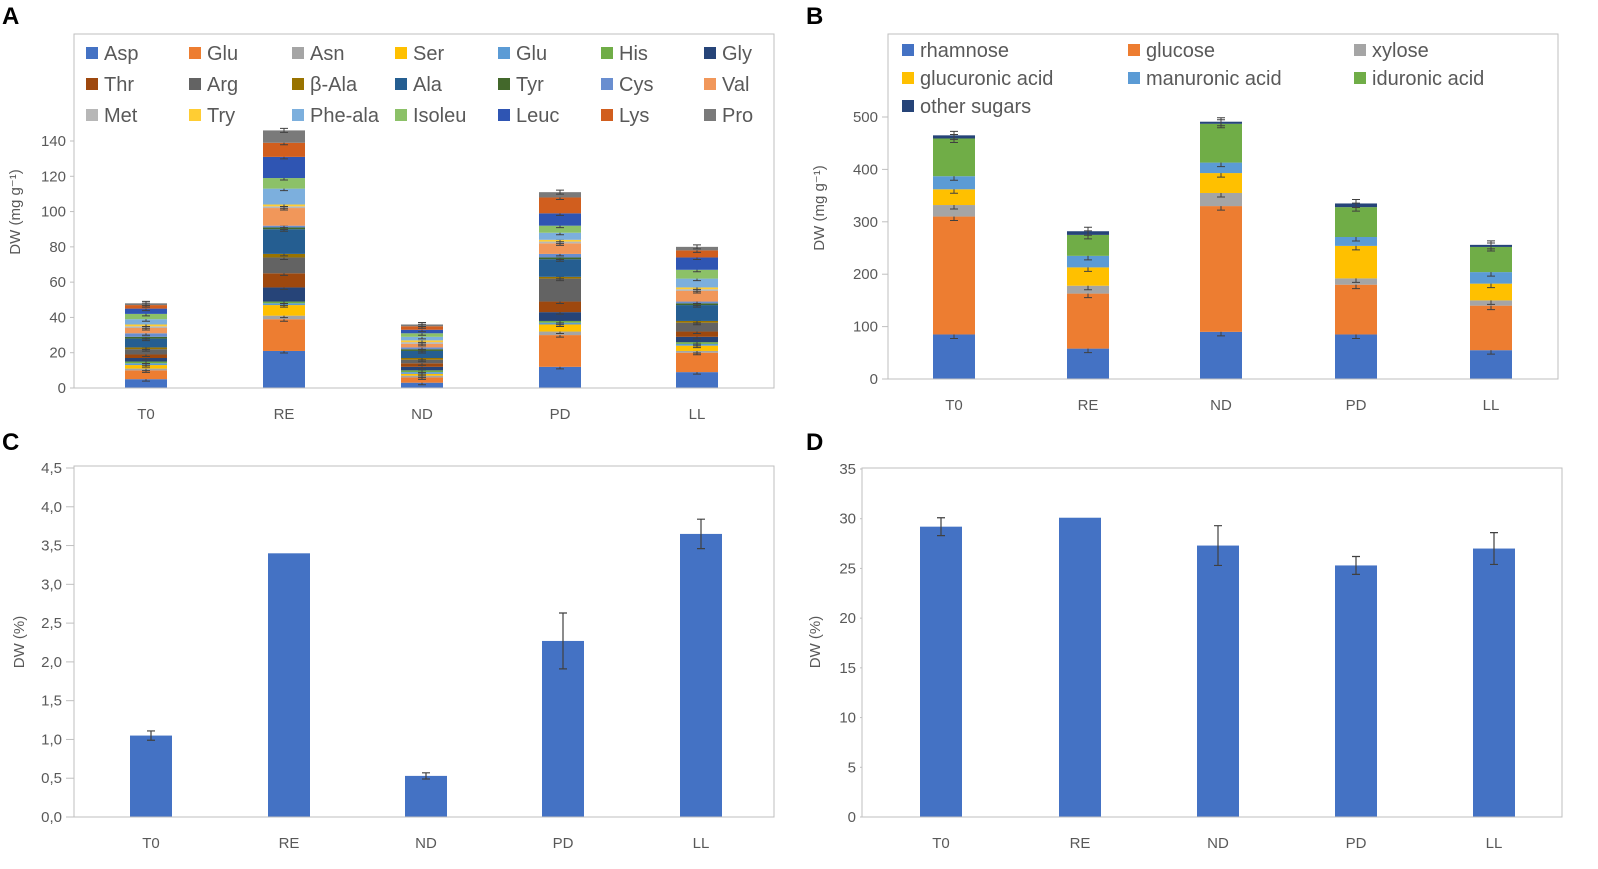 This screenshot has width=1598, height=869. What do you see at coordinates (428, 85) in the screenshot?
I see `legend-label-ala-10: Ala` at bounding box center [428, 85].